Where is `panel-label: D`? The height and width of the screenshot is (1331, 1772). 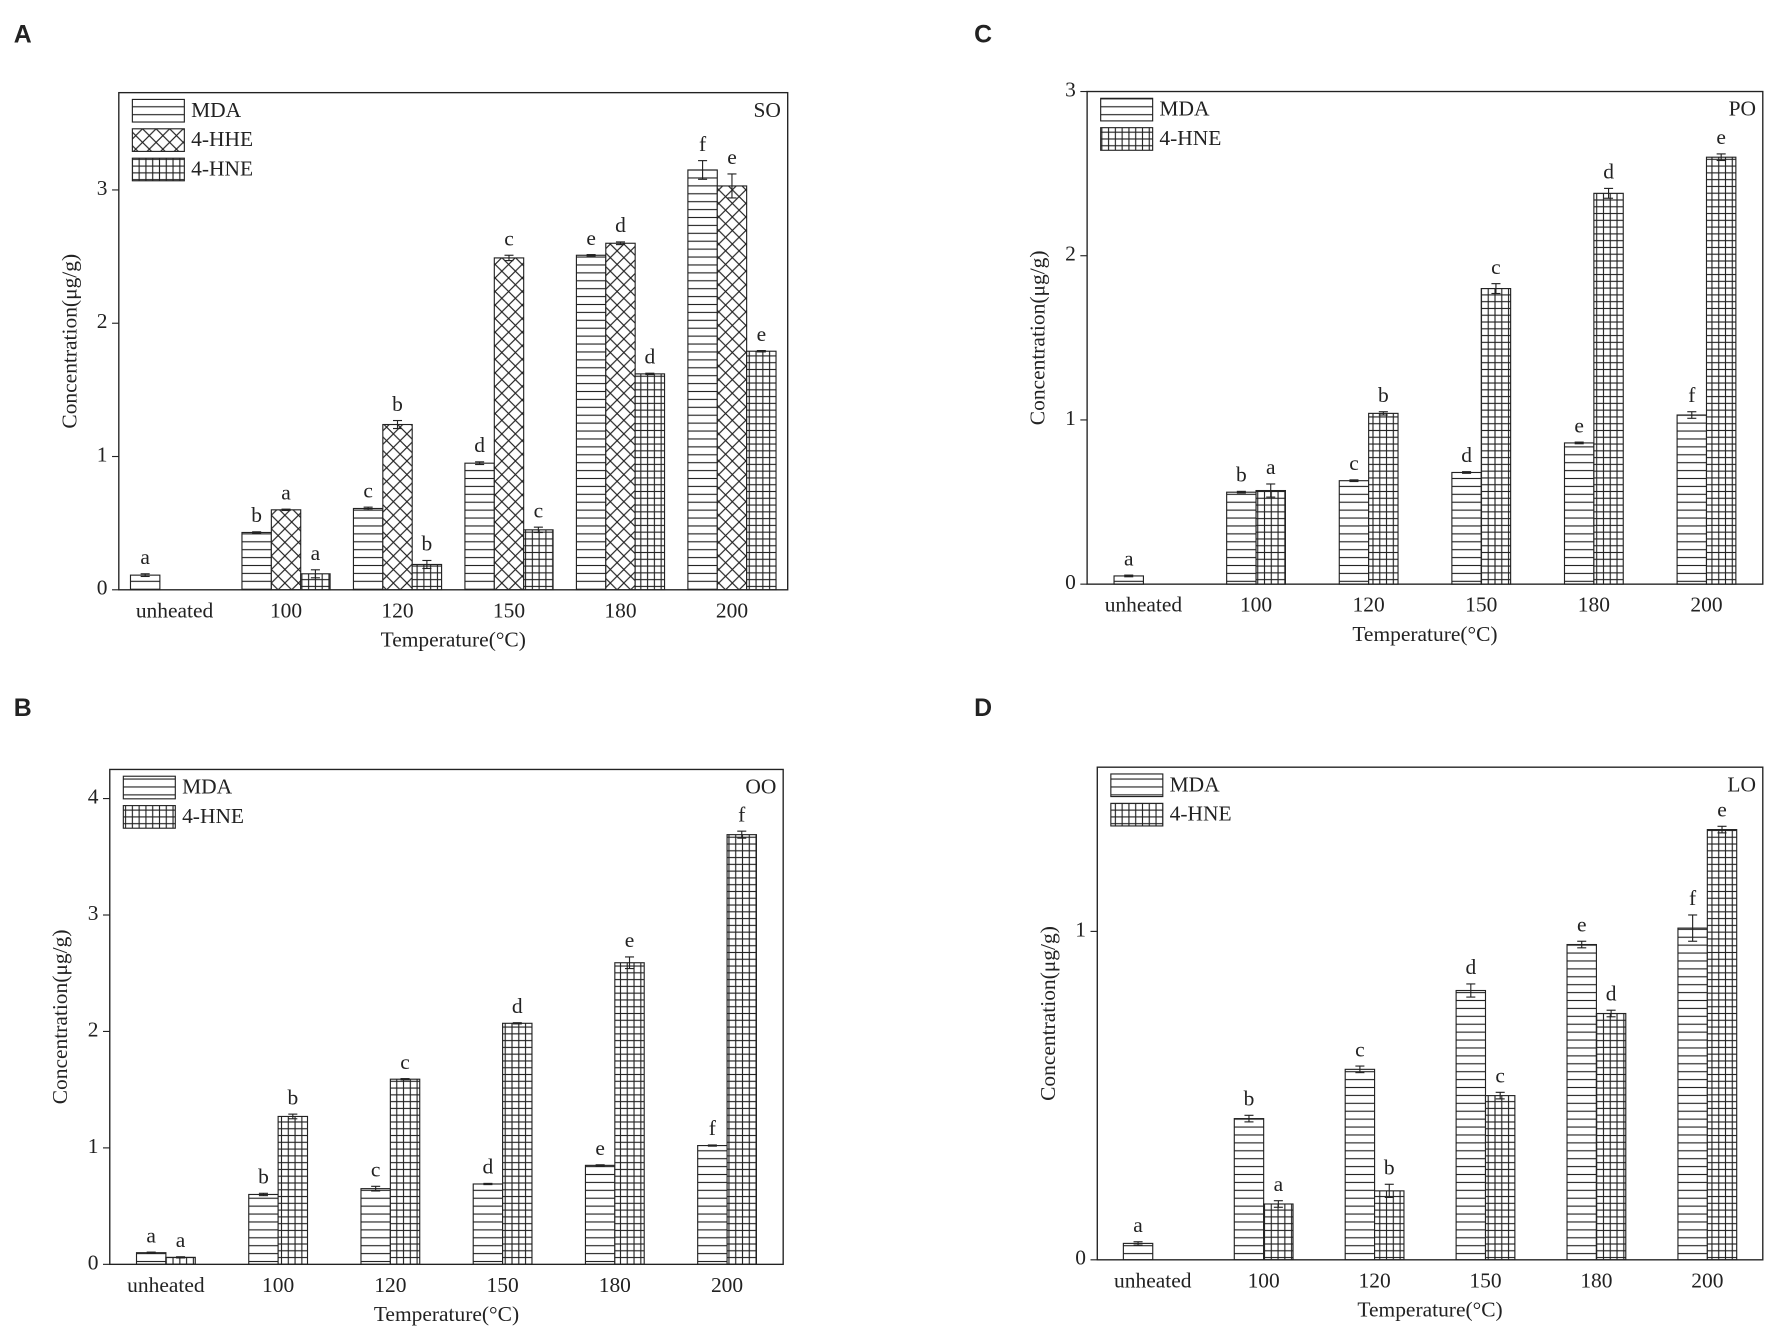 panel-label: D is located at coordinates (983, 708).